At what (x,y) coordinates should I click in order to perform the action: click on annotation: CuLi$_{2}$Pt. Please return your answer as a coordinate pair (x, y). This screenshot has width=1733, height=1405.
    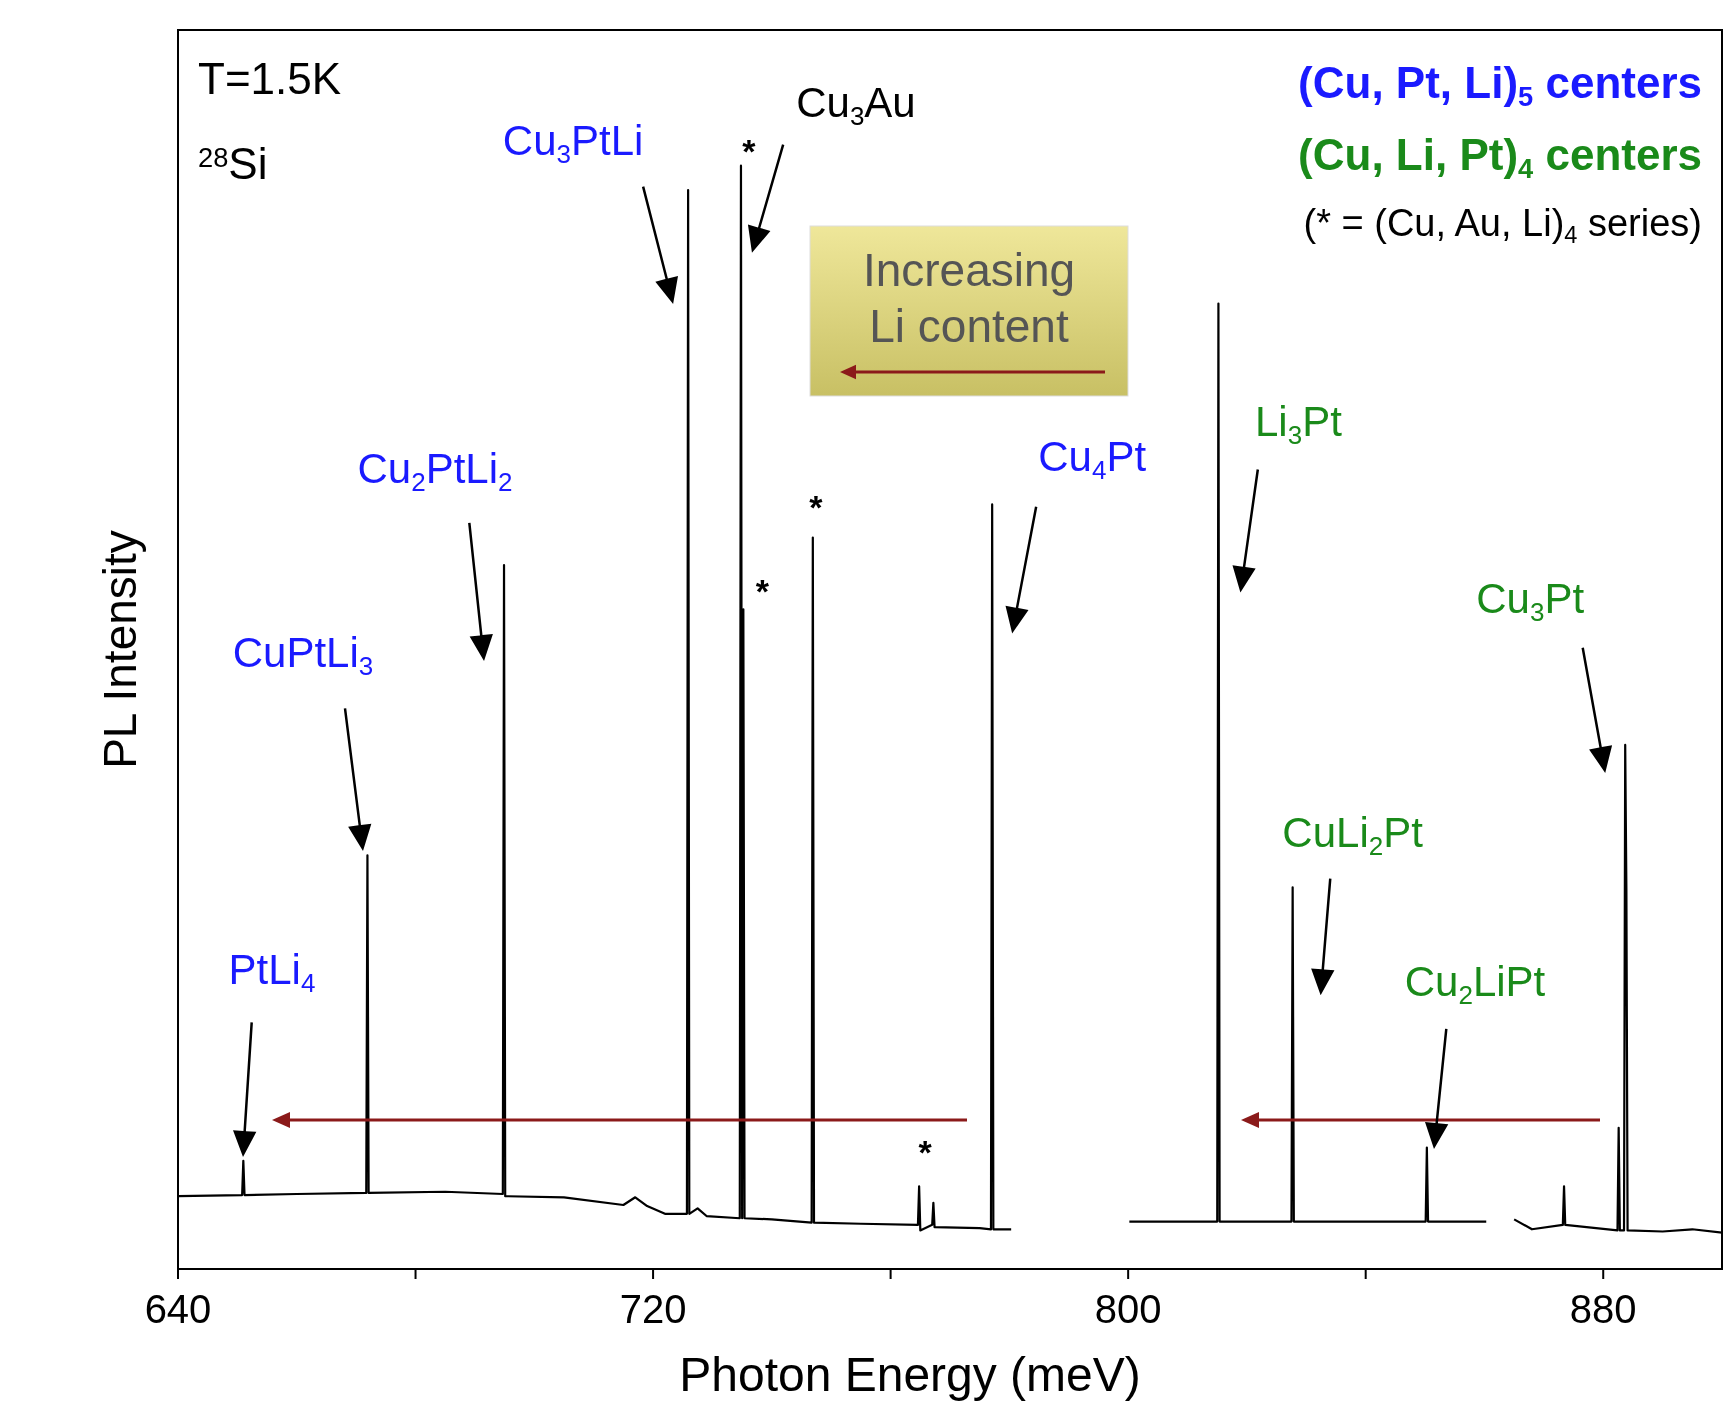
    Looking at the image, I should click on (1353, 835).